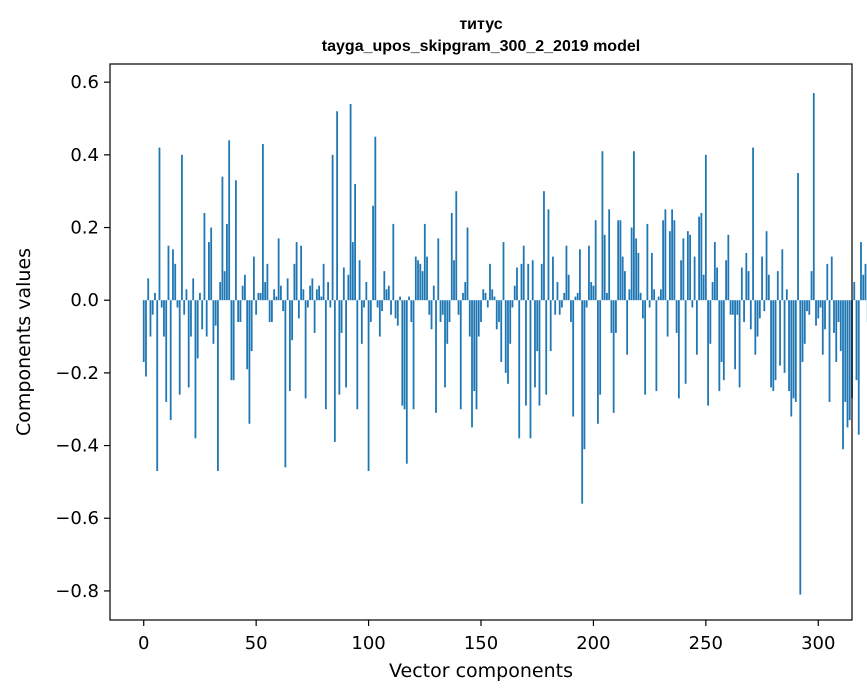  What do you see at coordinates (77, 373) in the screenshot?
I see `y-tick-label: −0.2` at bounding box center [77, 373].